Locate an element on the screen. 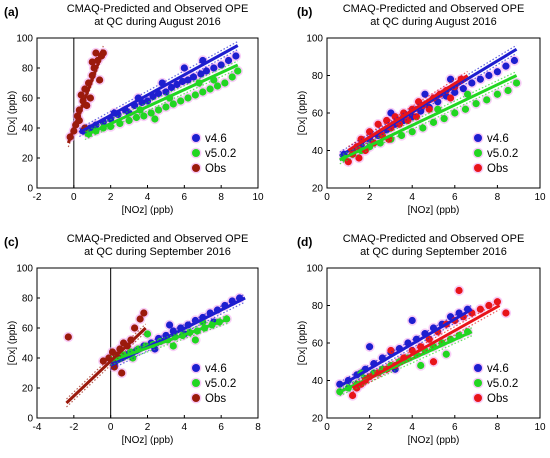 The height and width of the screenshot is (458, 550). x-tick-label: 0 is located at coordinates (327, 427).